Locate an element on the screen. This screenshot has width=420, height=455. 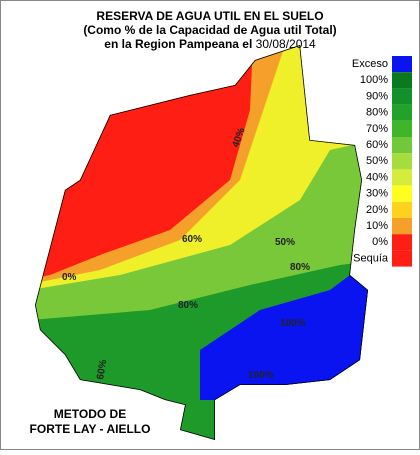
legend-label: Sequía is located at coordinates (371, 258).